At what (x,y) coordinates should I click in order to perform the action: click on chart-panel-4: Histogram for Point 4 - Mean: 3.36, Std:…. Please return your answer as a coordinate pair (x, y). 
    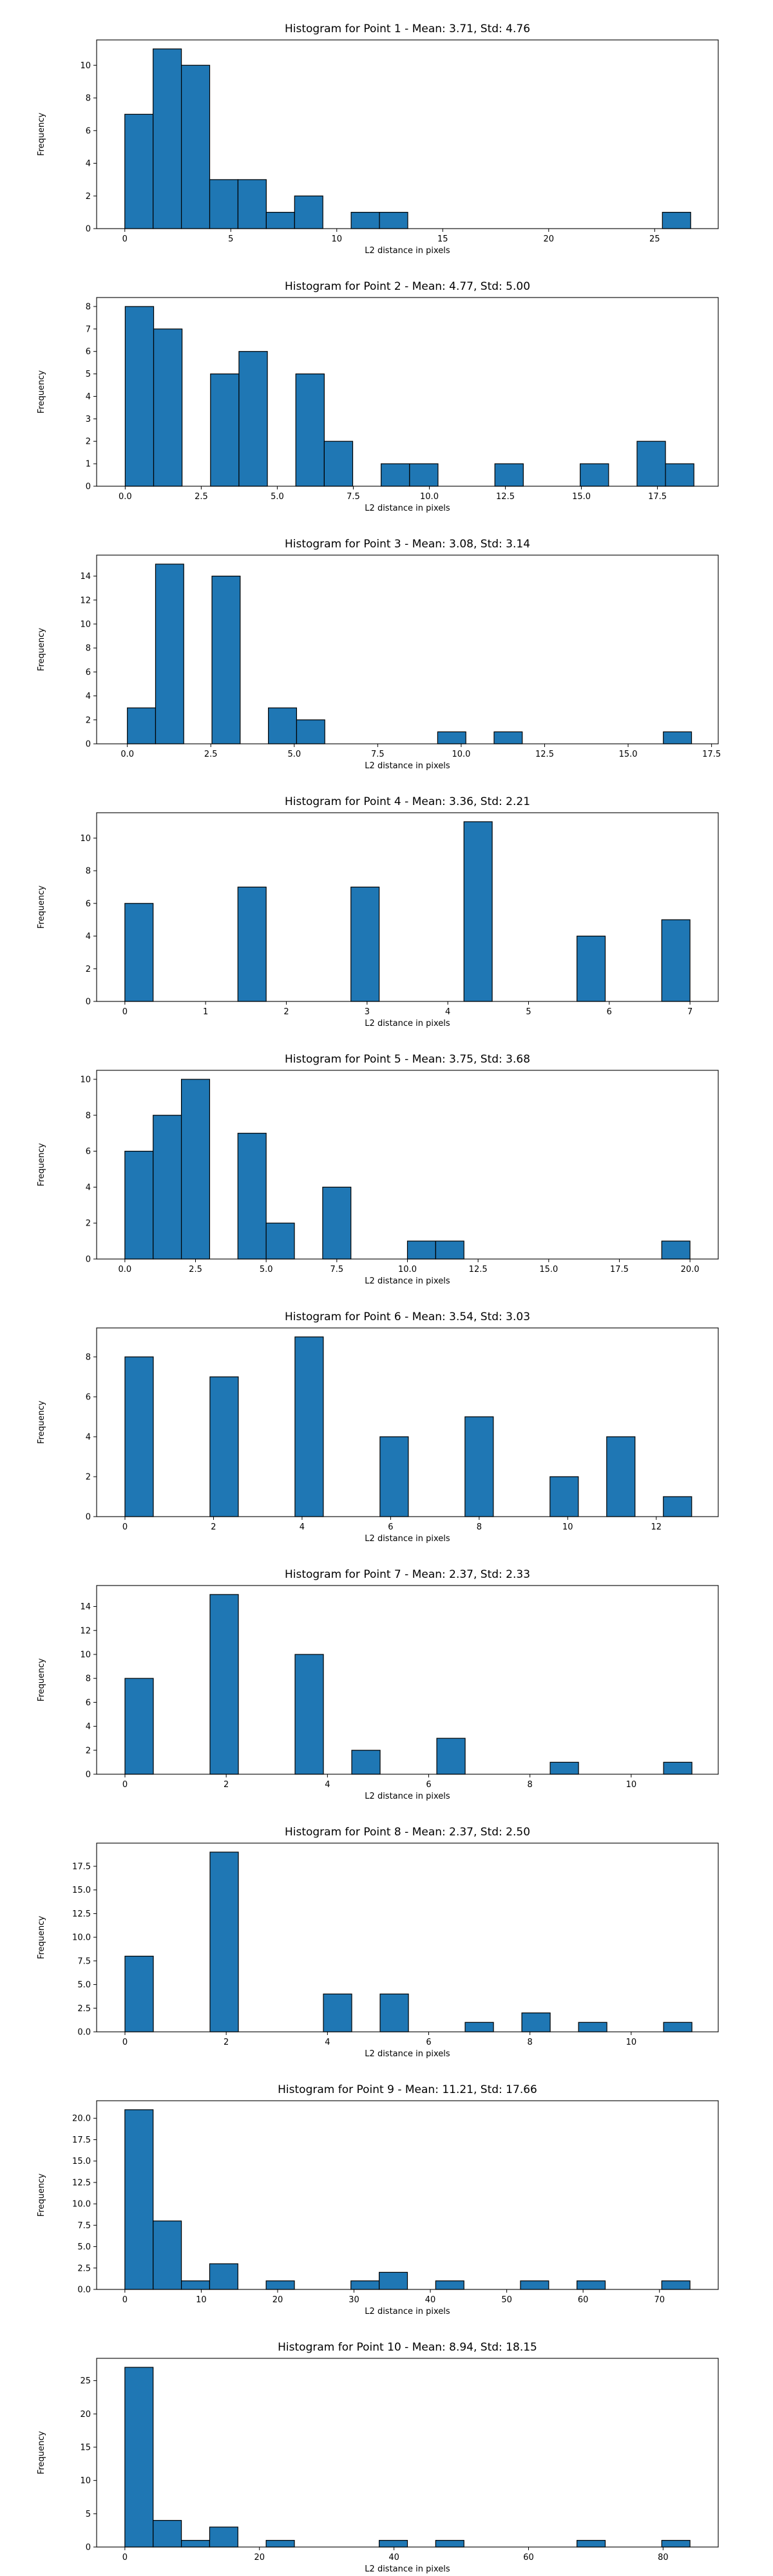
    Looking at the image, I should click on (378, 911).